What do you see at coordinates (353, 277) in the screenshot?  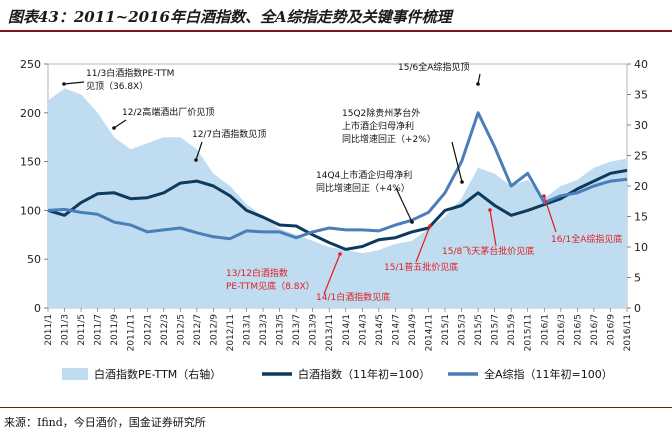 I see `annotation-group: 14/1白酒指数见底` at bounding box center [353, 277].